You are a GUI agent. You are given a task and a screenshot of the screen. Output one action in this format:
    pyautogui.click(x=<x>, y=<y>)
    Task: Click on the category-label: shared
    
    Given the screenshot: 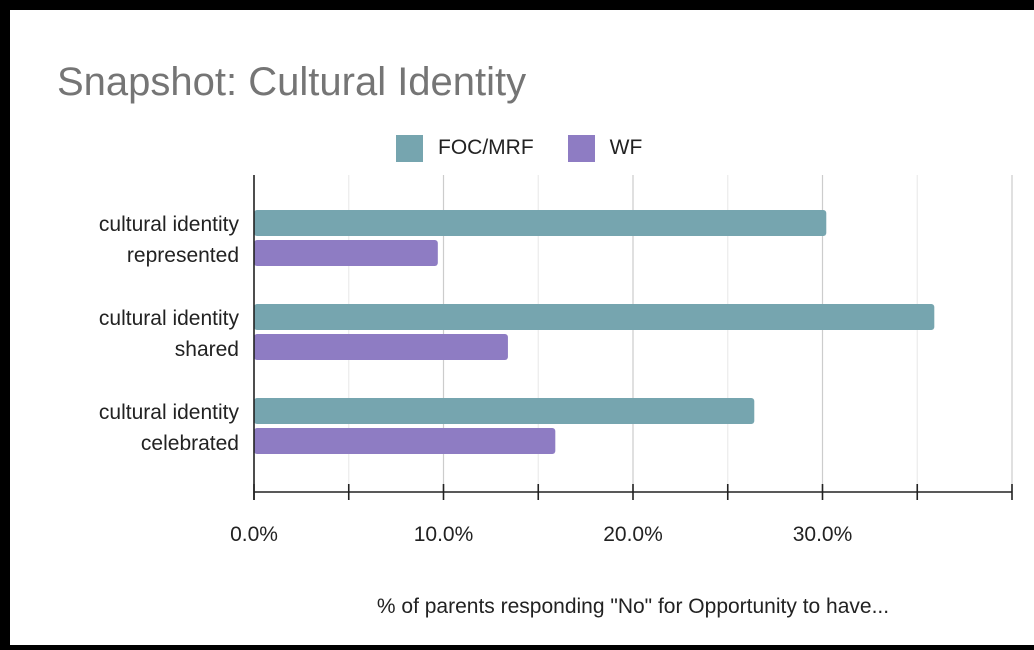 What is the action you would take?
    pyautogui.click(x=207, y=349)
    